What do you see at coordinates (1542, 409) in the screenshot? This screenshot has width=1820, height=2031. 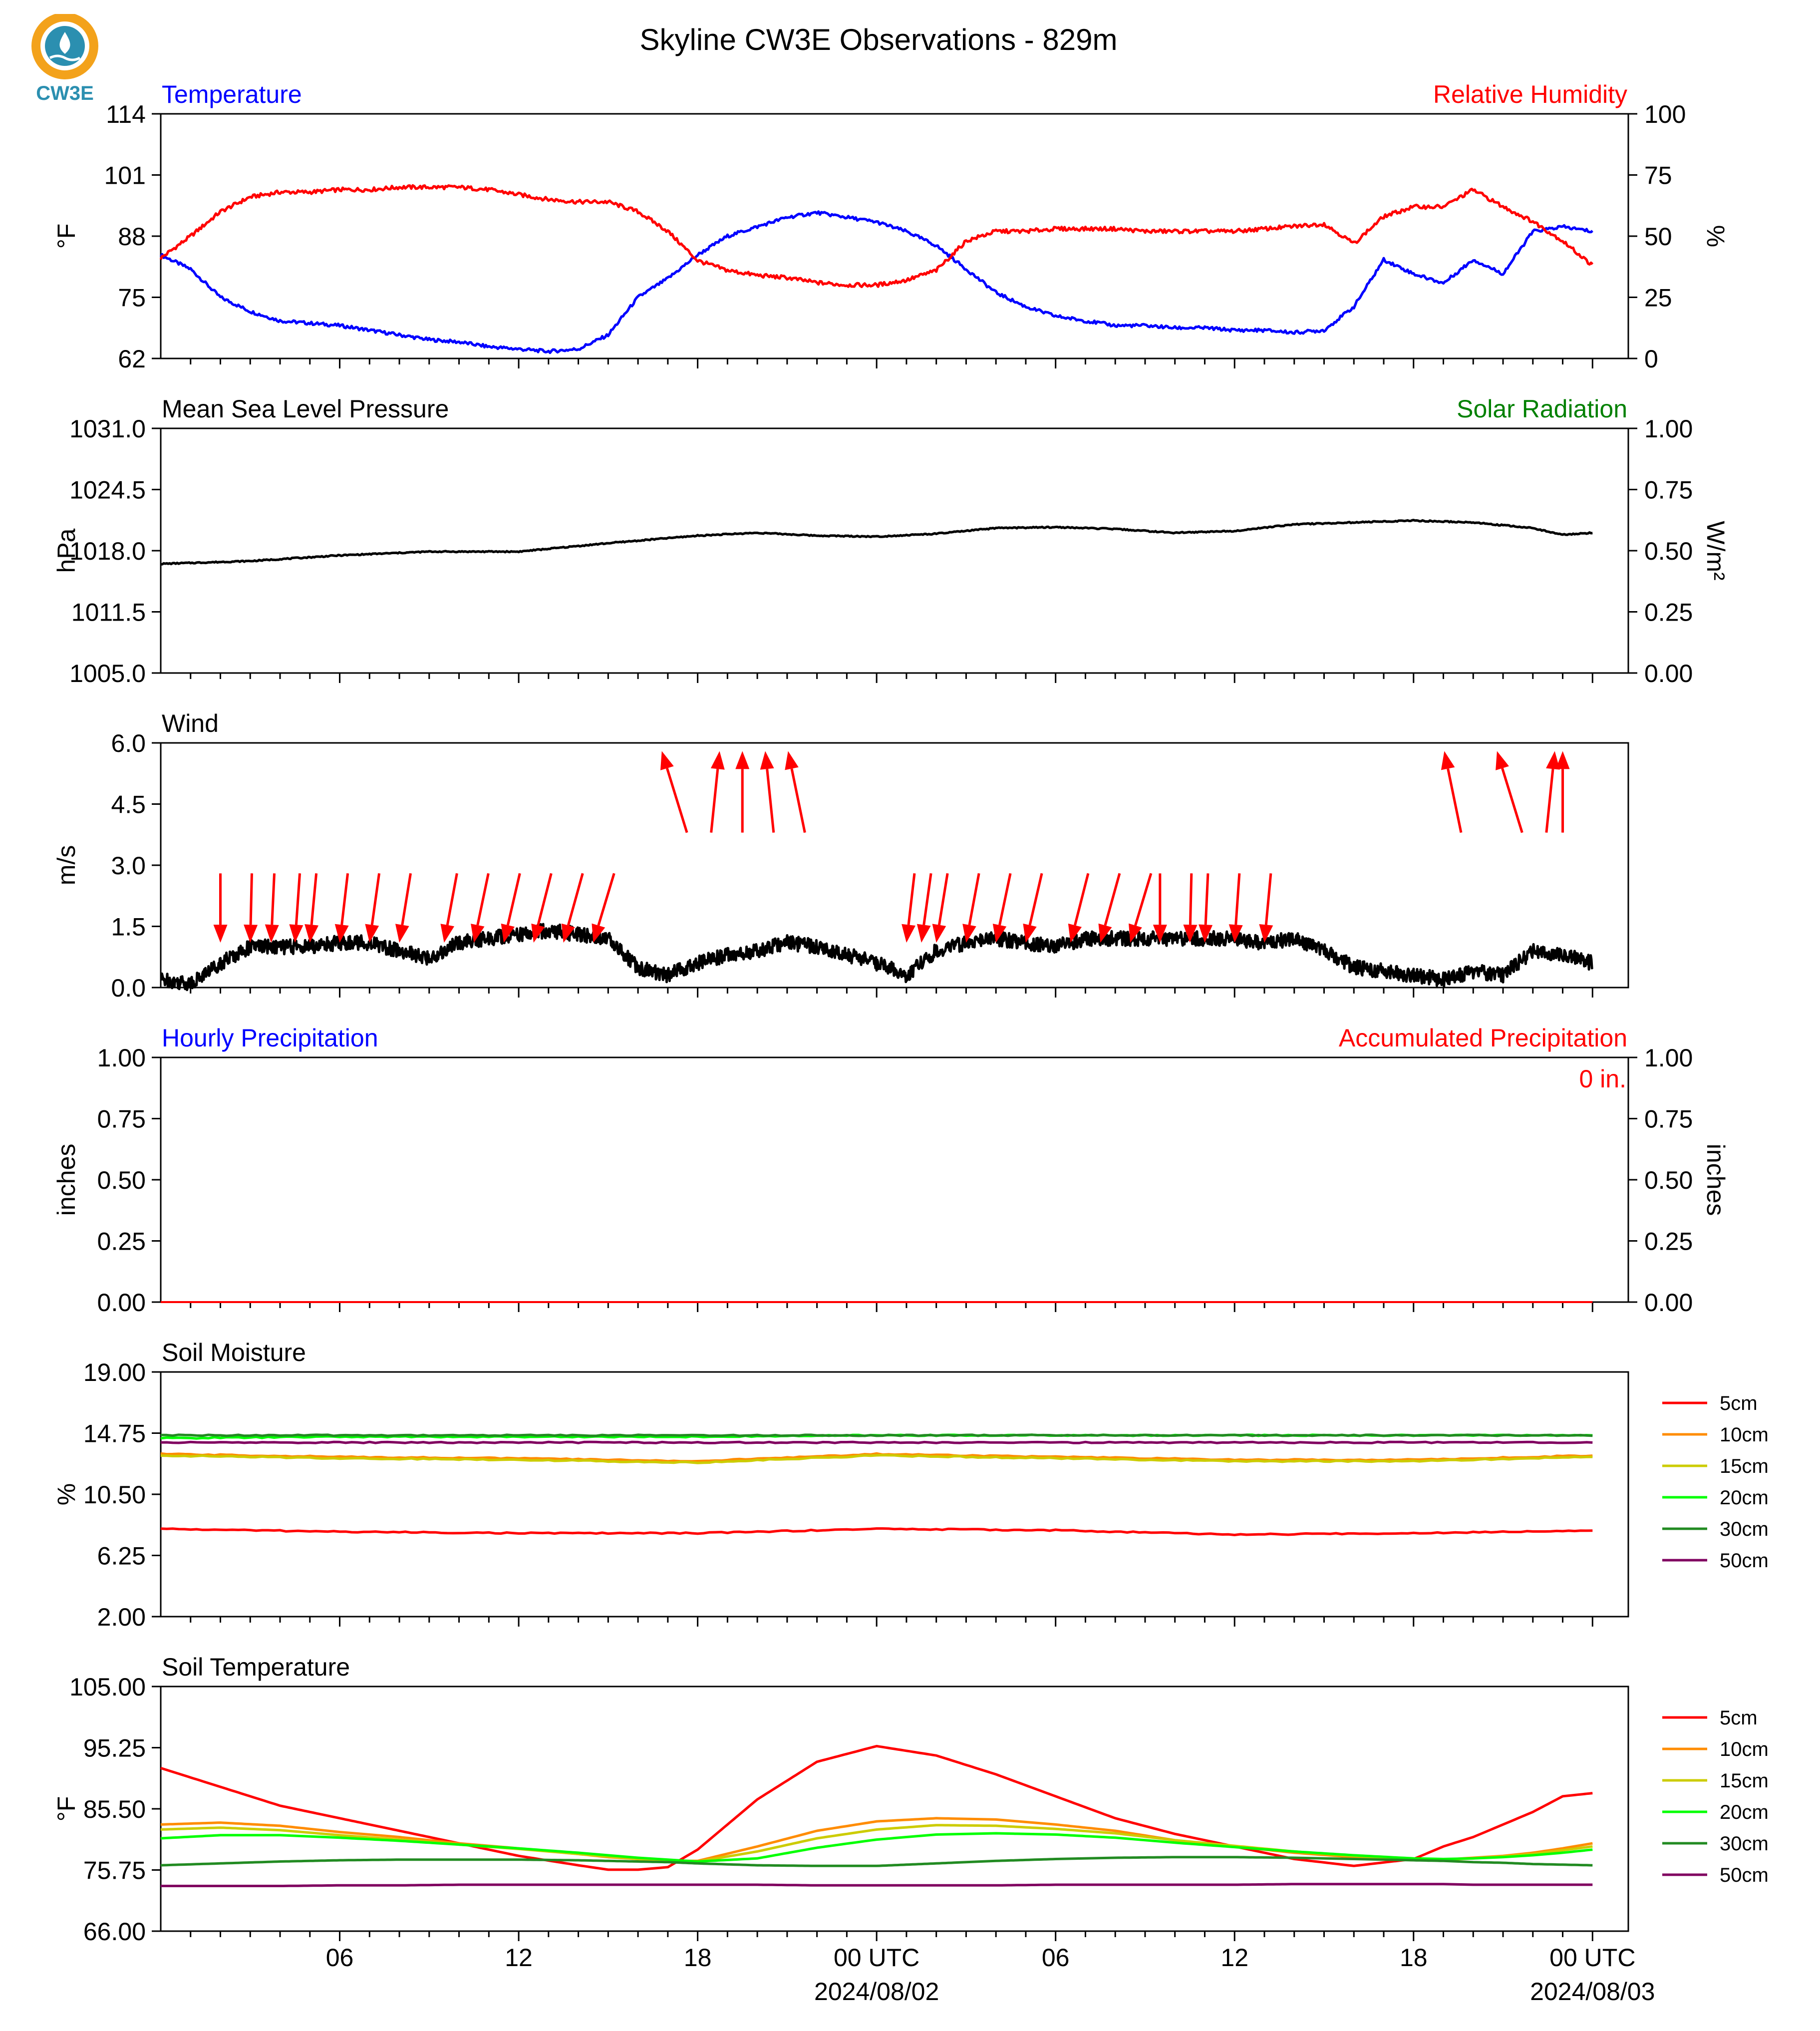 I see `pressure_solar-title-right: Solar Radiation` at bounding box center [1542, 409].